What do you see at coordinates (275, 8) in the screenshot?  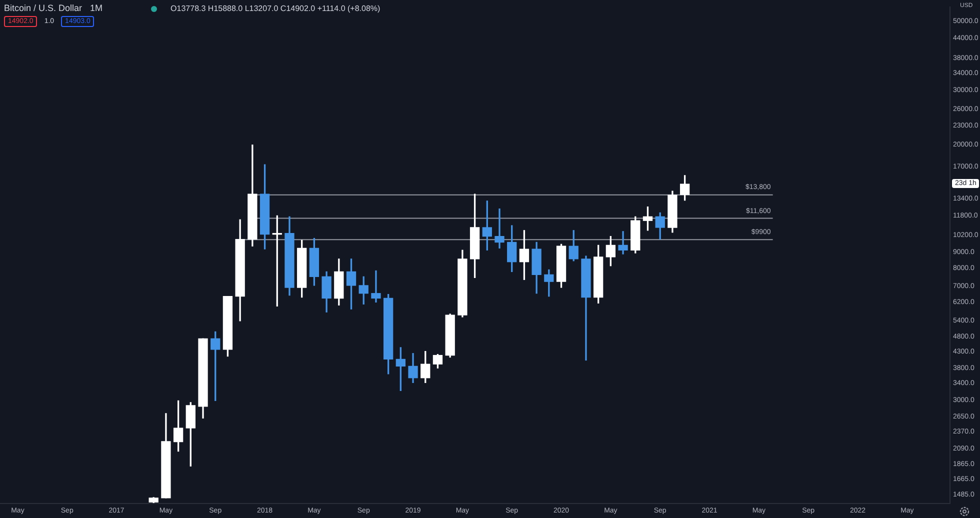 I see `chart-subtitle: O13778.3 H15888.0 L13207.0 C14902.0 +1114.0 (+8.08%)` at bounding box center [275, 8].